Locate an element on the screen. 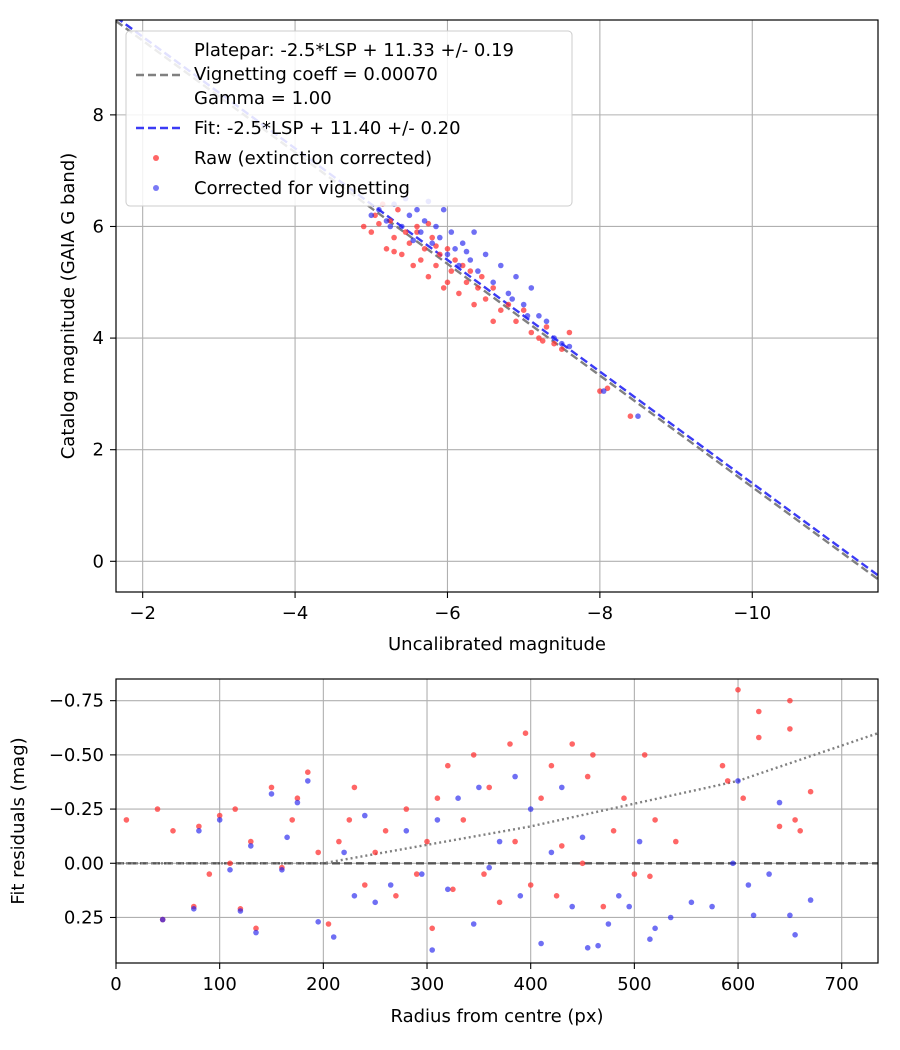 The height and width of the screenshot is (1050, 900). legend-corrected-label: Corrected for vignetting is located at coordinates (302, 188).